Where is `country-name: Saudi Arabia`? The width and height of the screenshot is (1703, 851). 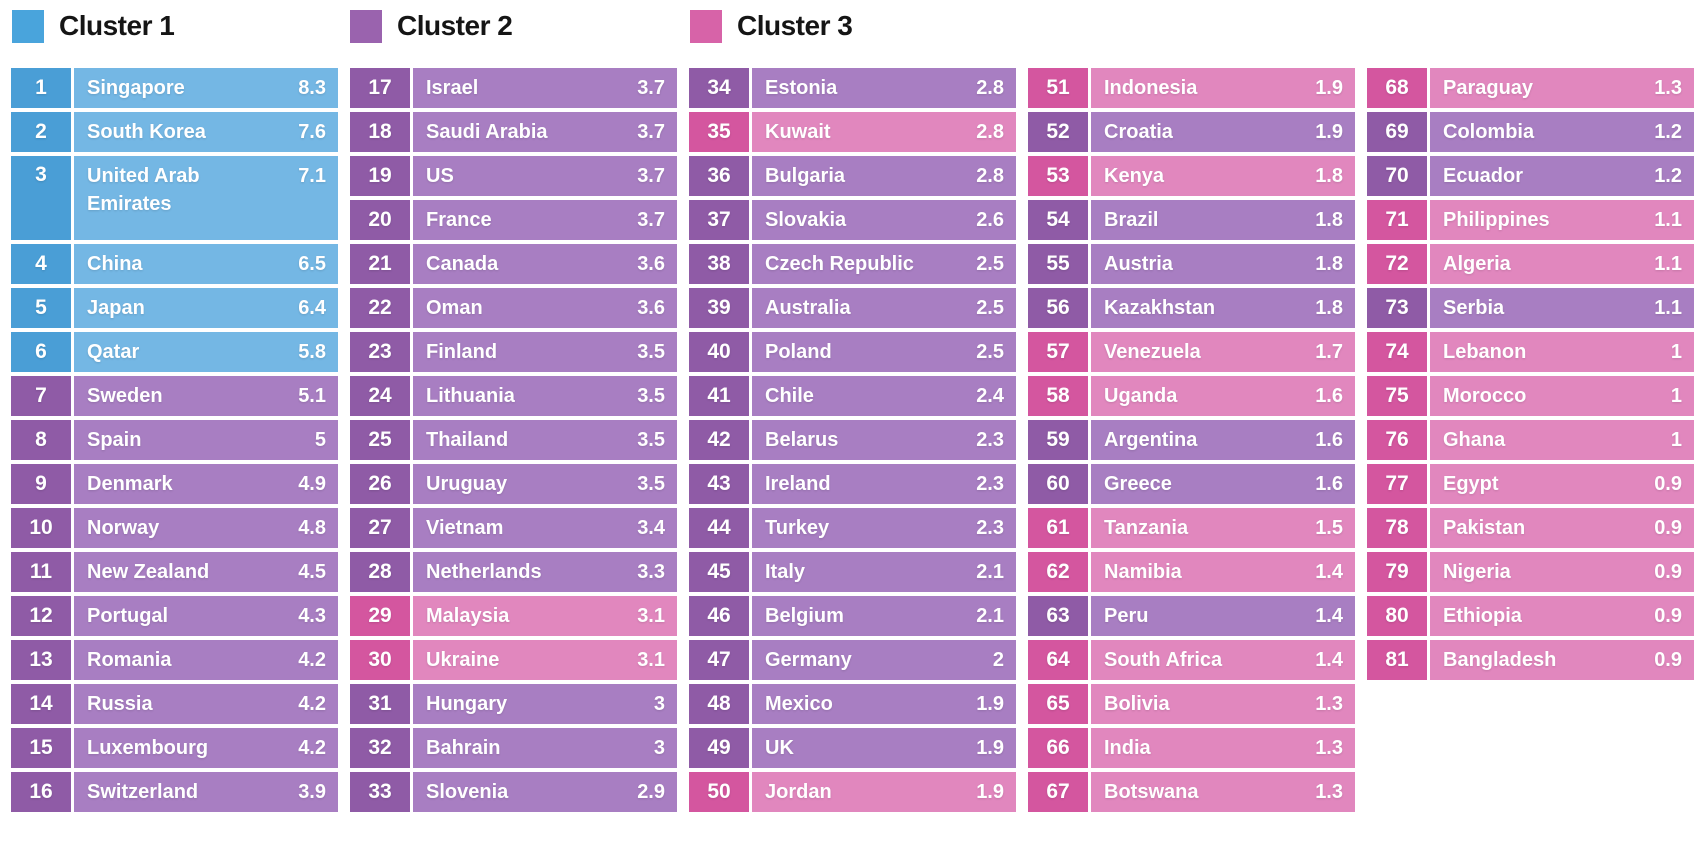
country-name: Saudi Arabia is located at coordinates (487, 131).